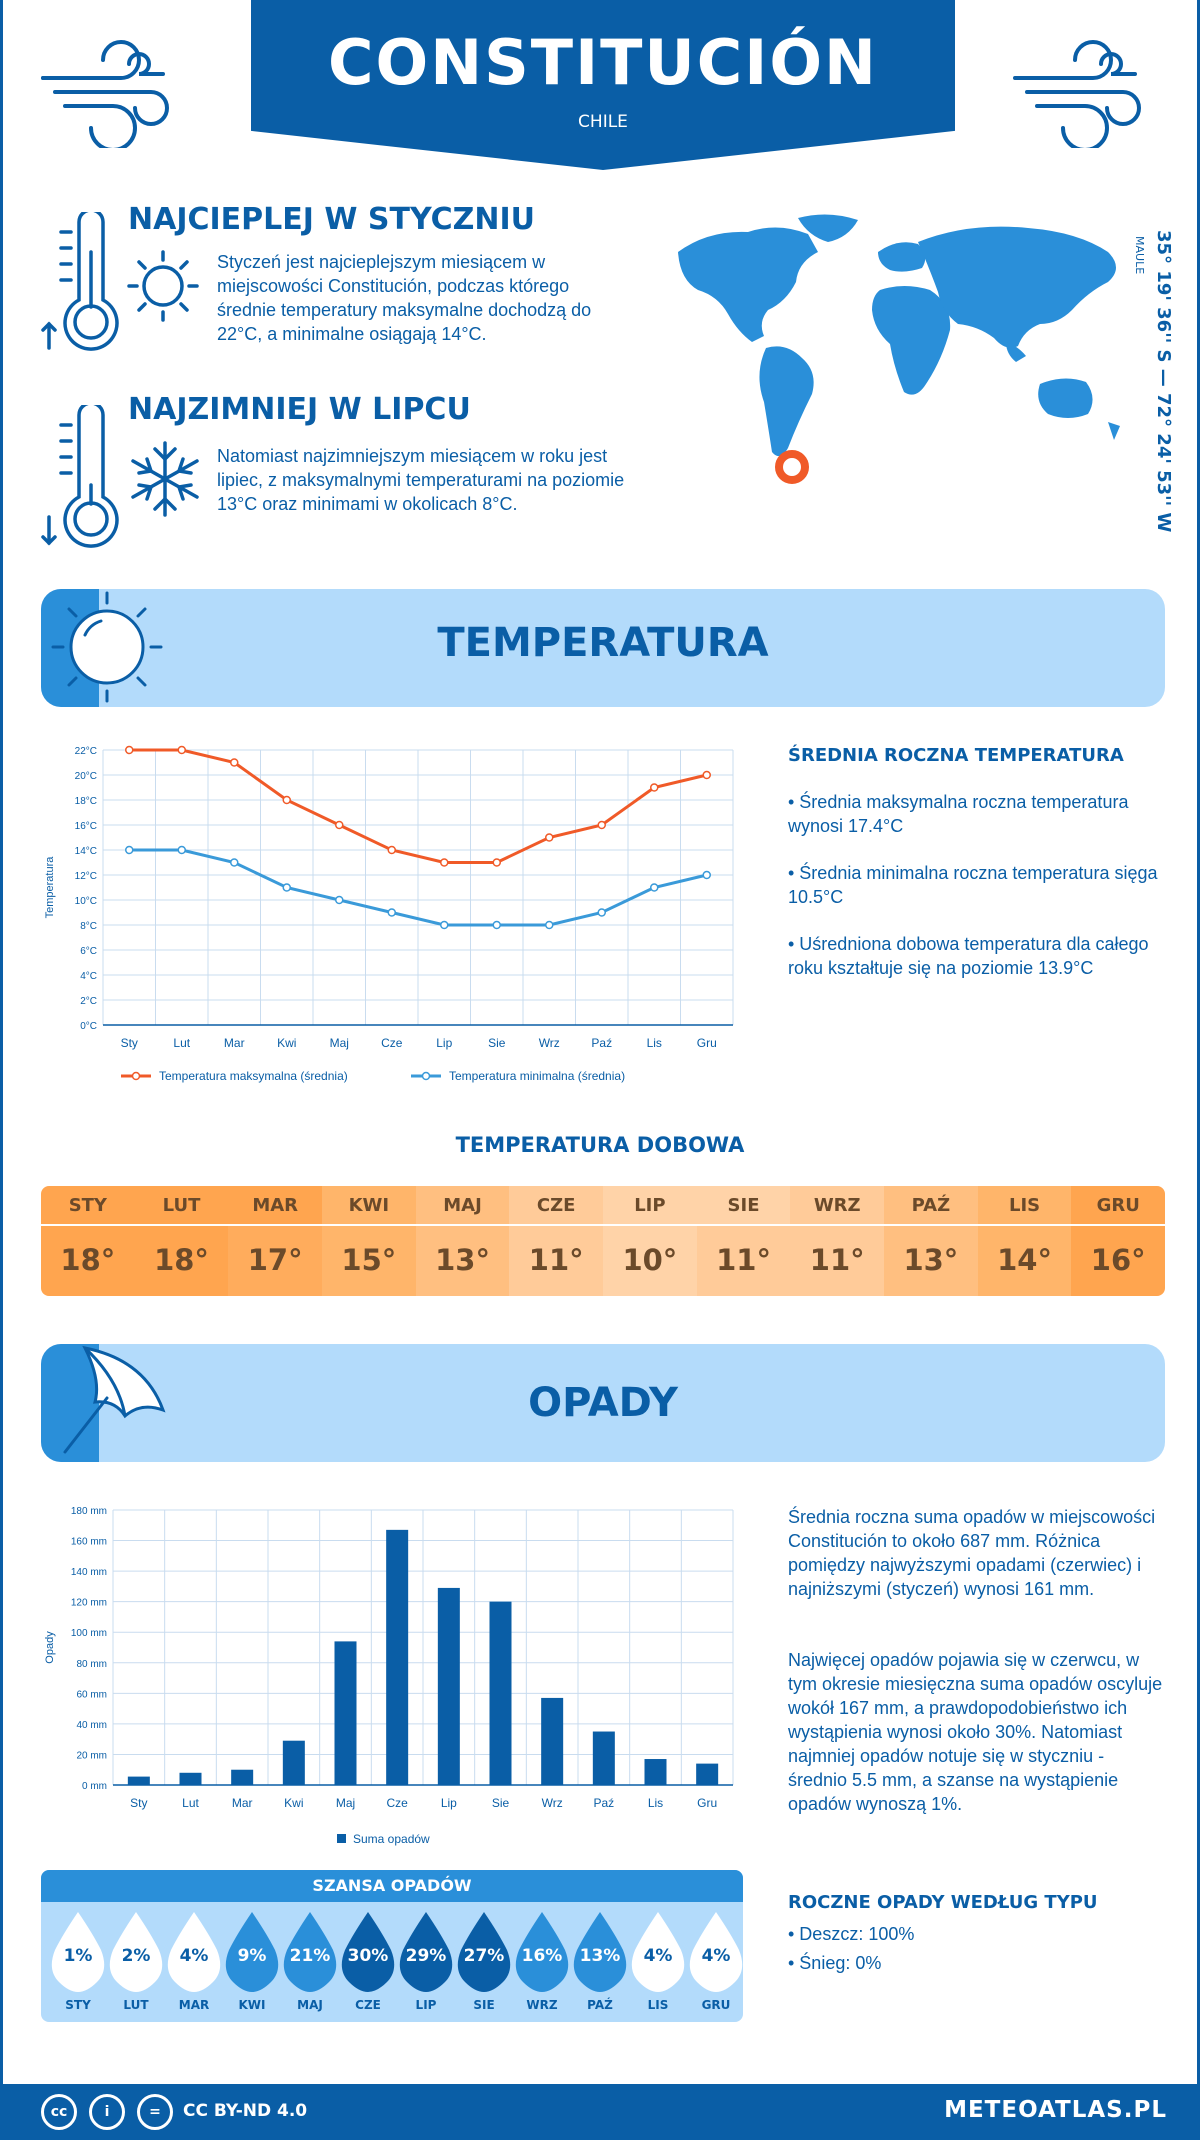  What do you see at coordinates (88, 1026) in the screenshot?
I see `y-tick-label: 0°C` at bounding box center [88, 1026].